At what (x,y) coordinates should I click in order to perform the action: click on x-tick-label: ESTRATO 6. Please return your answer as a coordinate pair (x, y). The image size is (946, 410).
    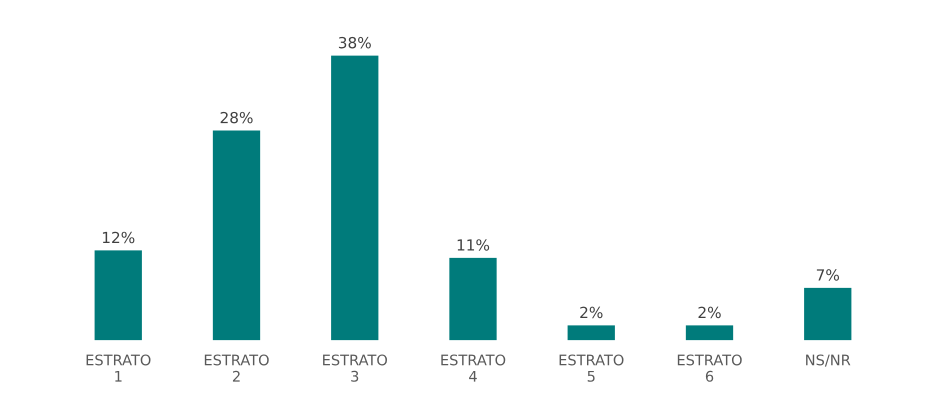
    Looking at the image, I should click on (710, 368).